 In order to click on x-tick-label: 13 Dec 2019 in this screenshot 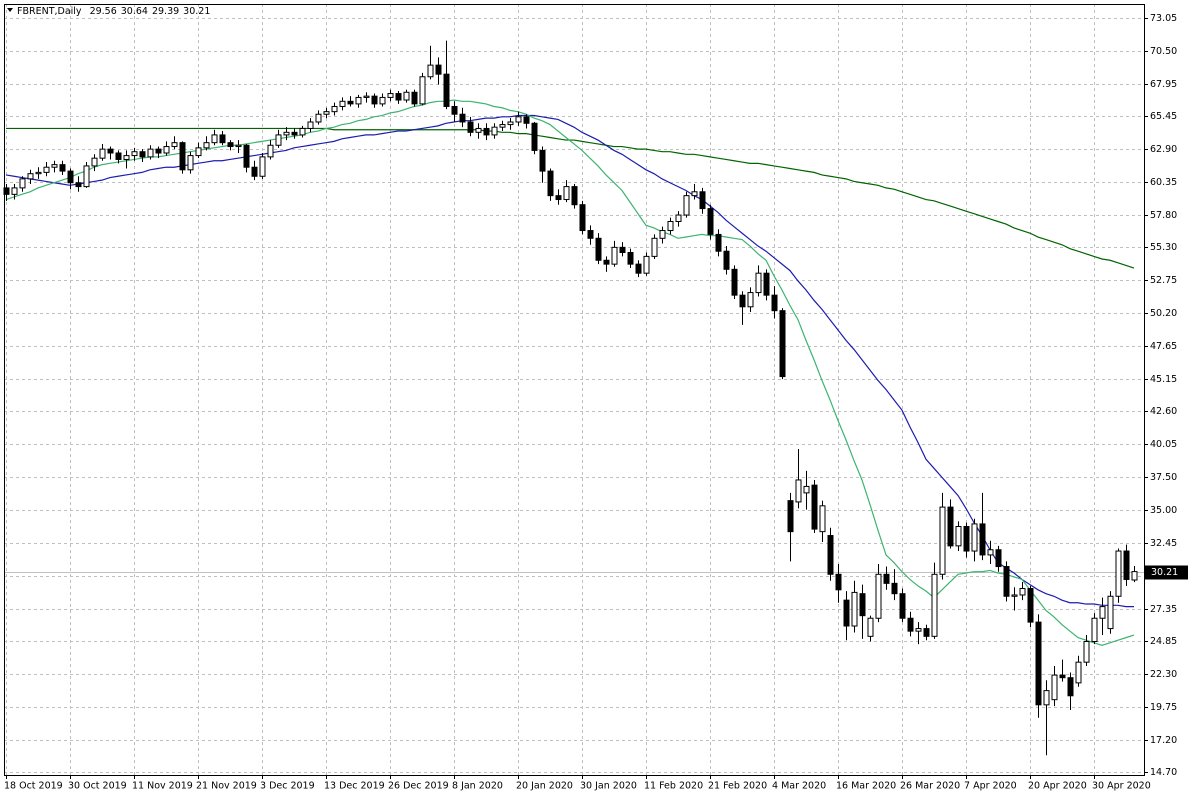, I will do `click(354, 786)`.